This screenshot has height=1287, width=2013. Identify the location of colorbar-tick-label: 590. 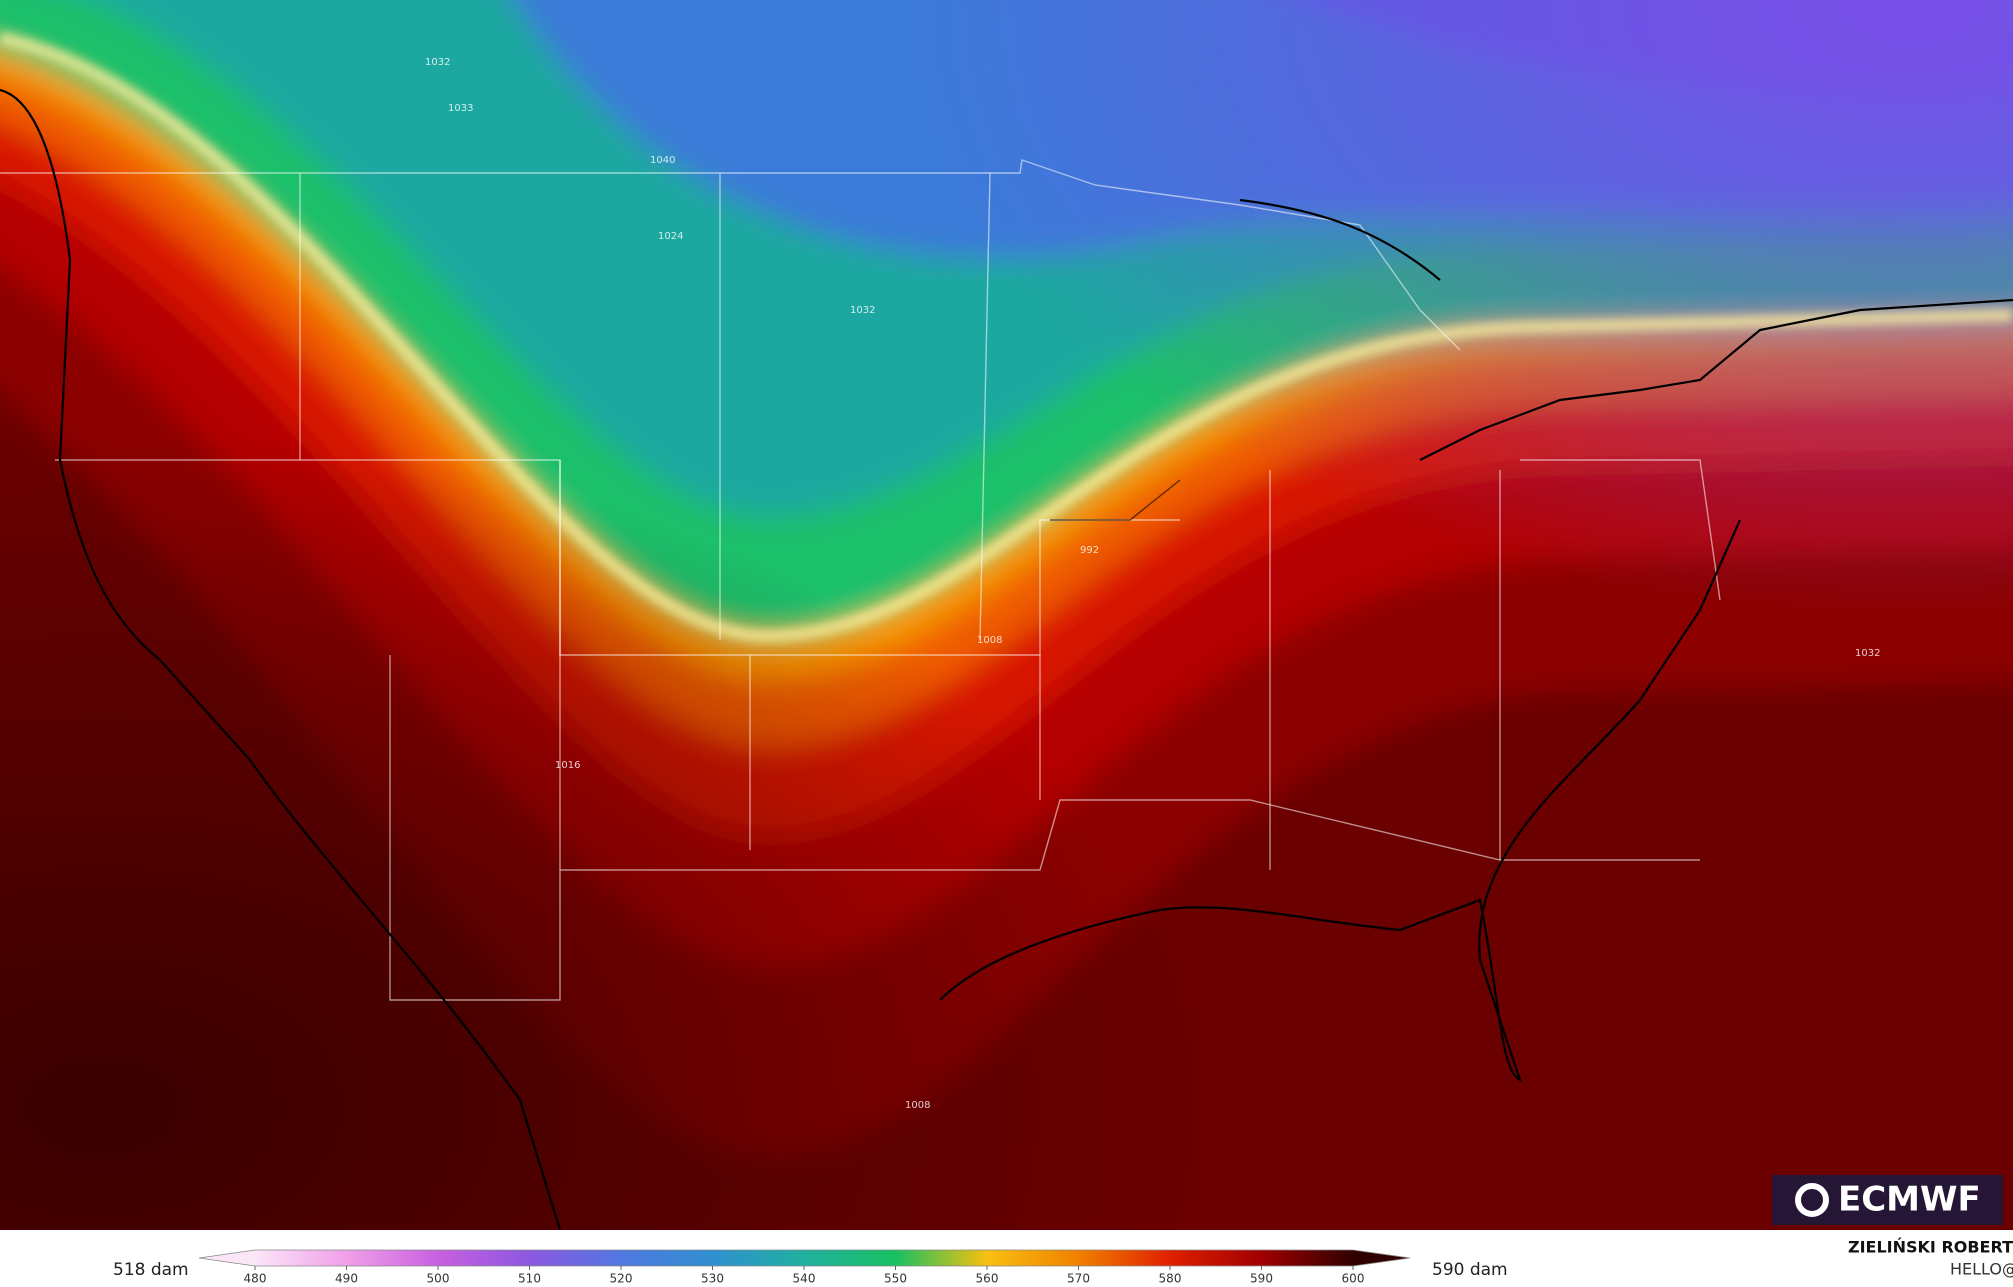
(1261, 1279).